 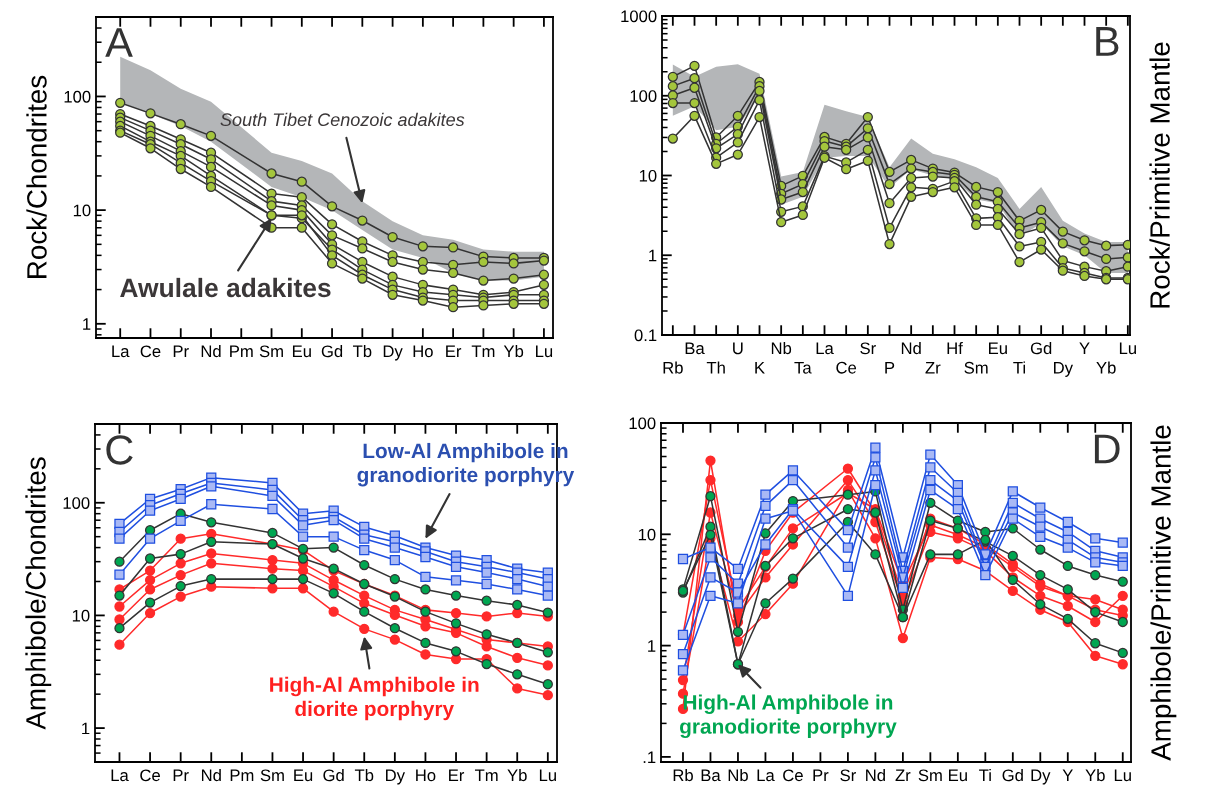 I want to click on x-tick-label: Ta, so click(x=803, y=368).